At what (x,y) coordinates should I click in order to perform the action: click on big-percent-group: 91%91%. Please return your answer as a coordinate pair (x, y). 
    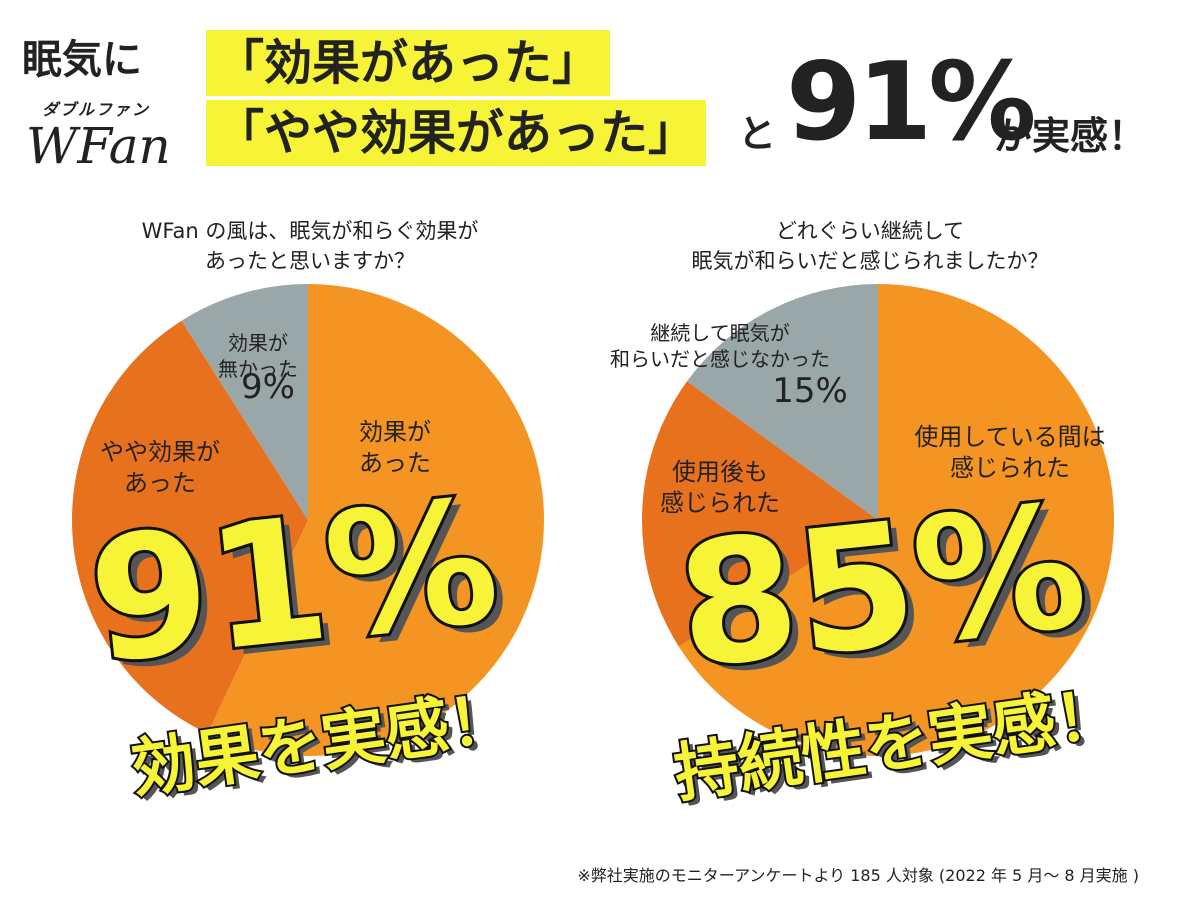
    Looking at the image, I should click on (296, 585).